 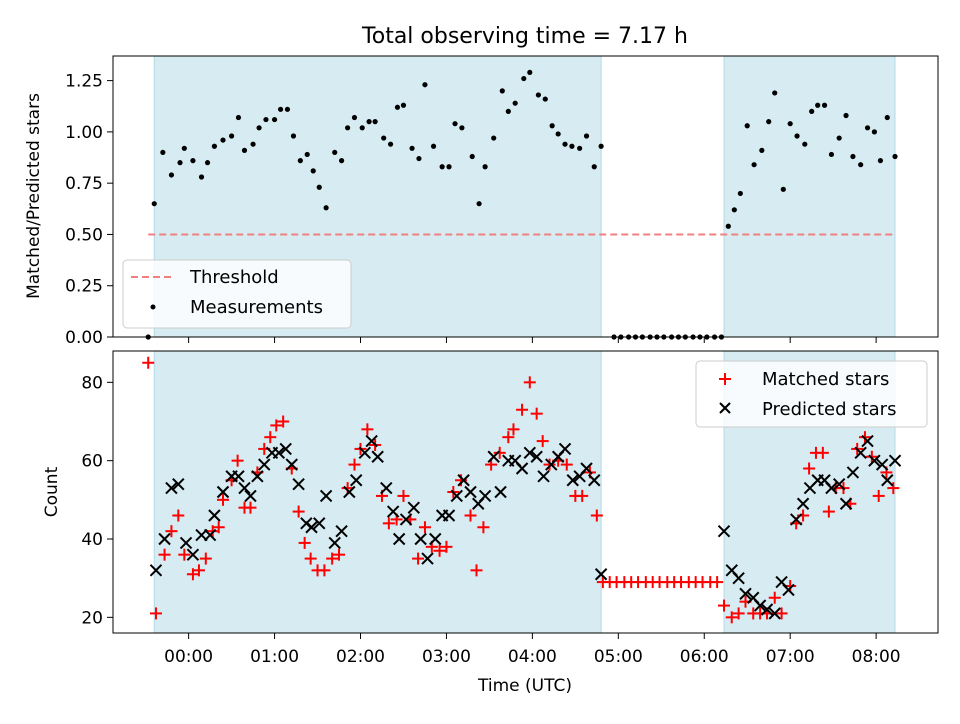 What do you see at coordinates (825, 379) in the screenshot?
I see `legend-matched-label: Matched stars` at bounding box center [825, 379].